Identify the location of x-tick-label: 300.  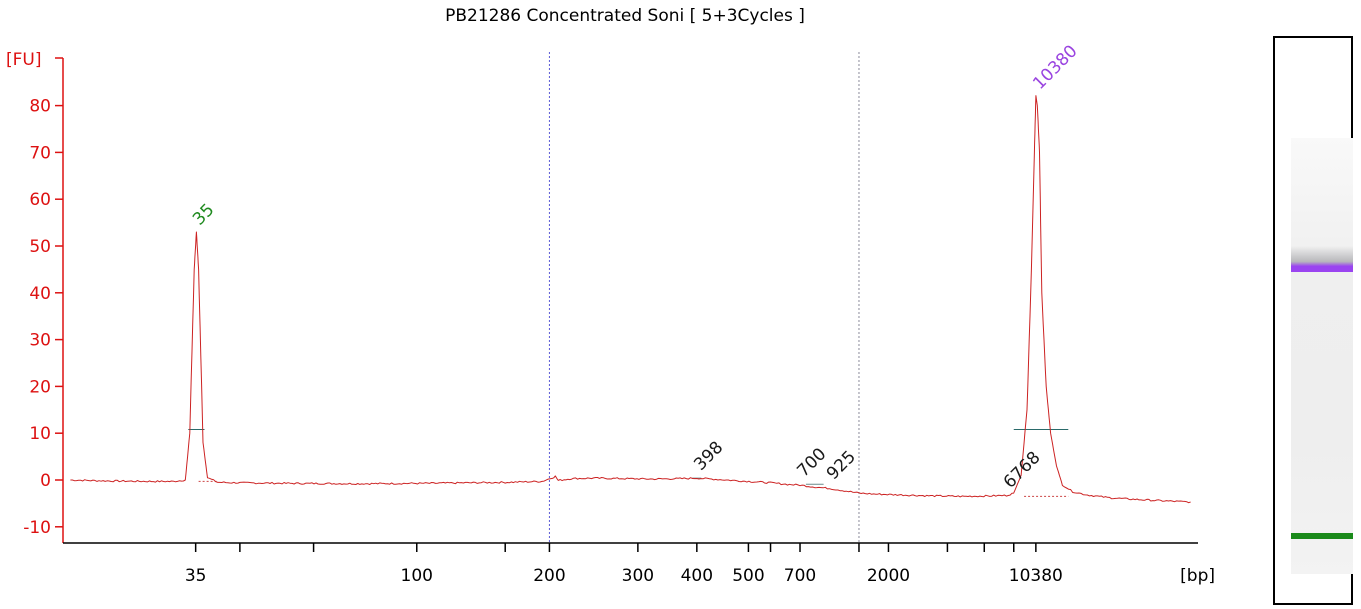
(638, 576).